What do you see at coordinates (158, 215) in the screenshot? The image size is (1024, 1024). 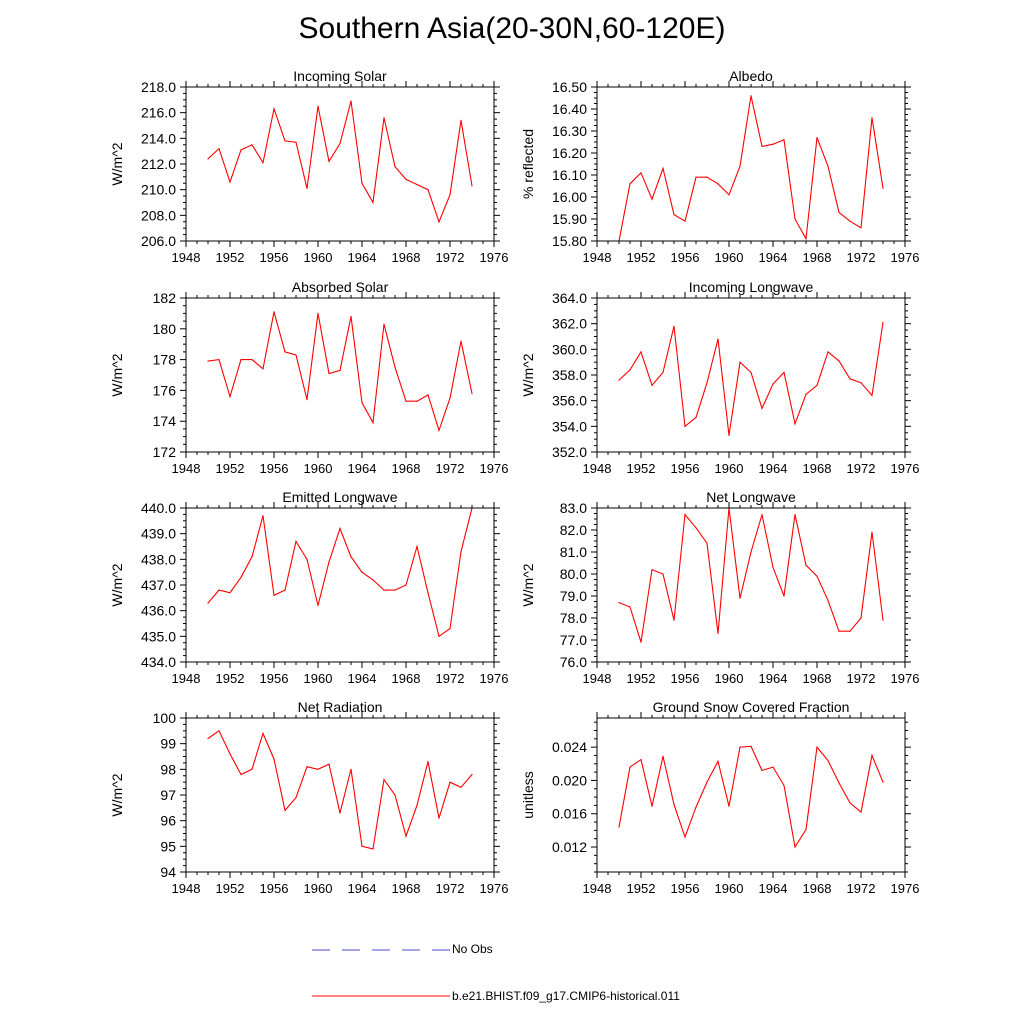 I see `y-tick-label: 208.0` at bounding box center [158, 215].